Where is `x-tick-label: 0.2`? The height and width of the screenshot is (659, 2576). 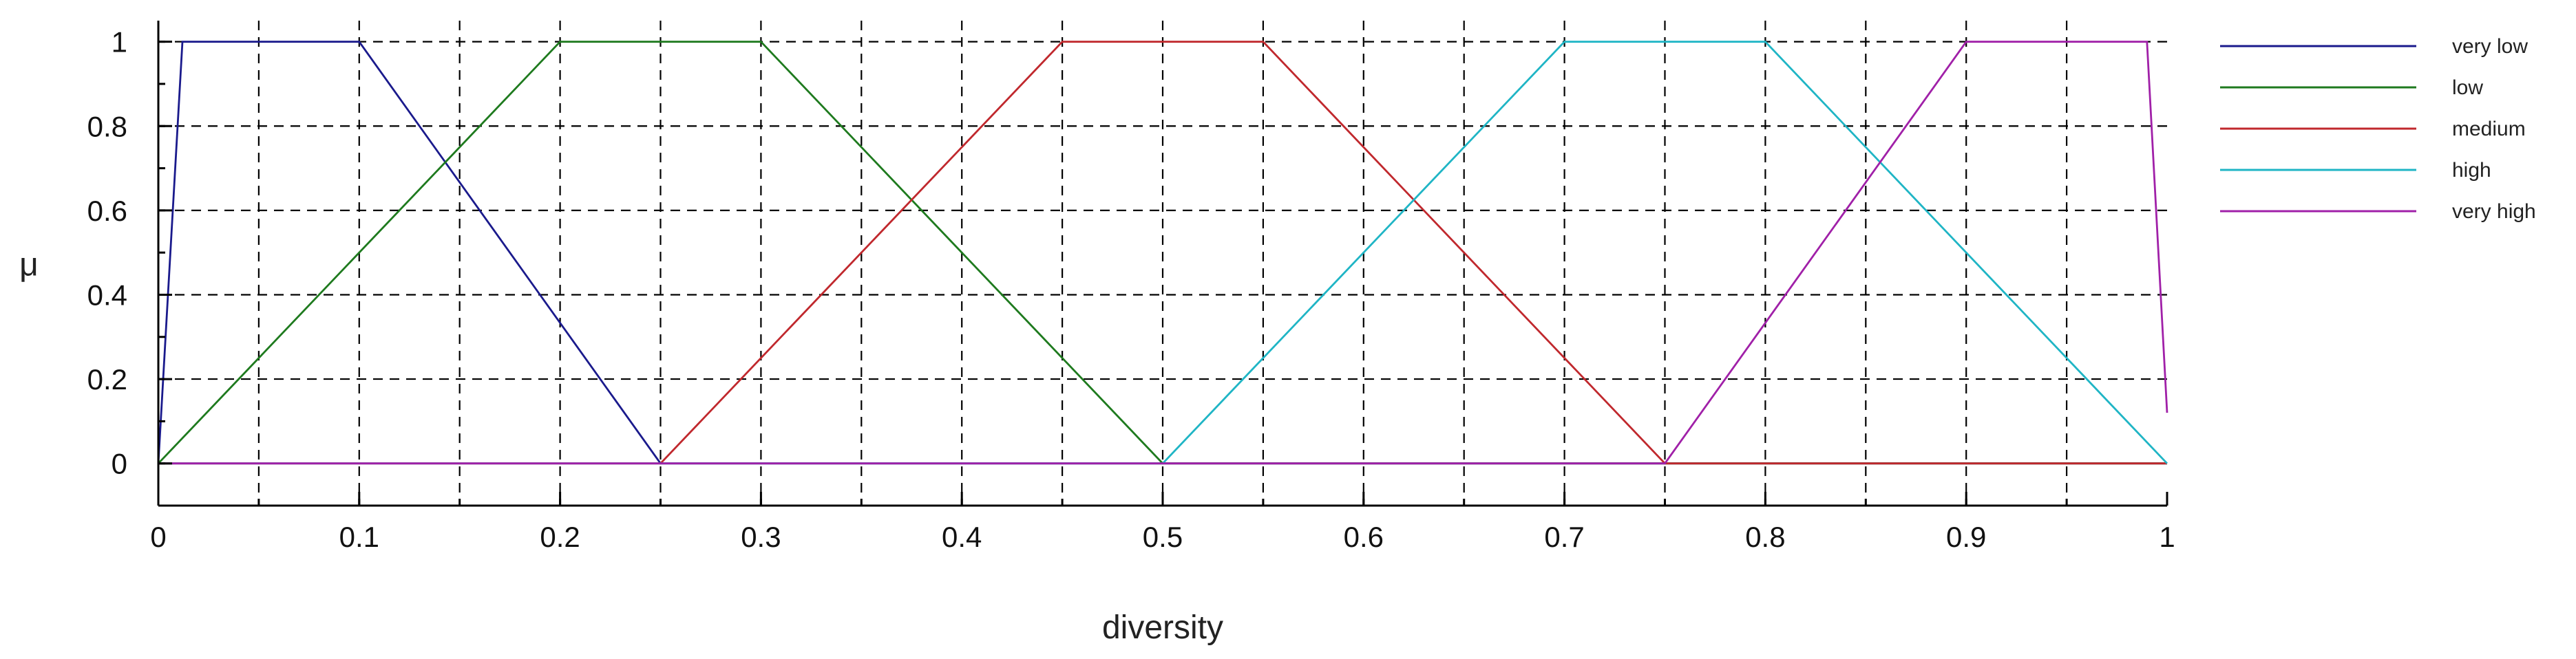 x-tick-label: 0.2 is located at coordinates (560, 537).